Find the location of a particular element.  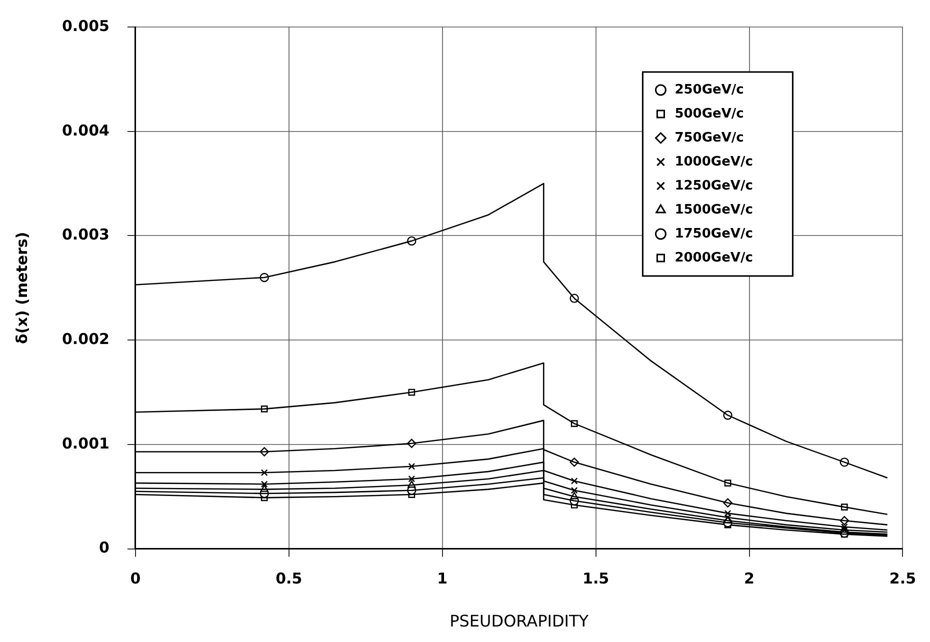

y-tick-label: 0 is located at coordinates (104, 547).